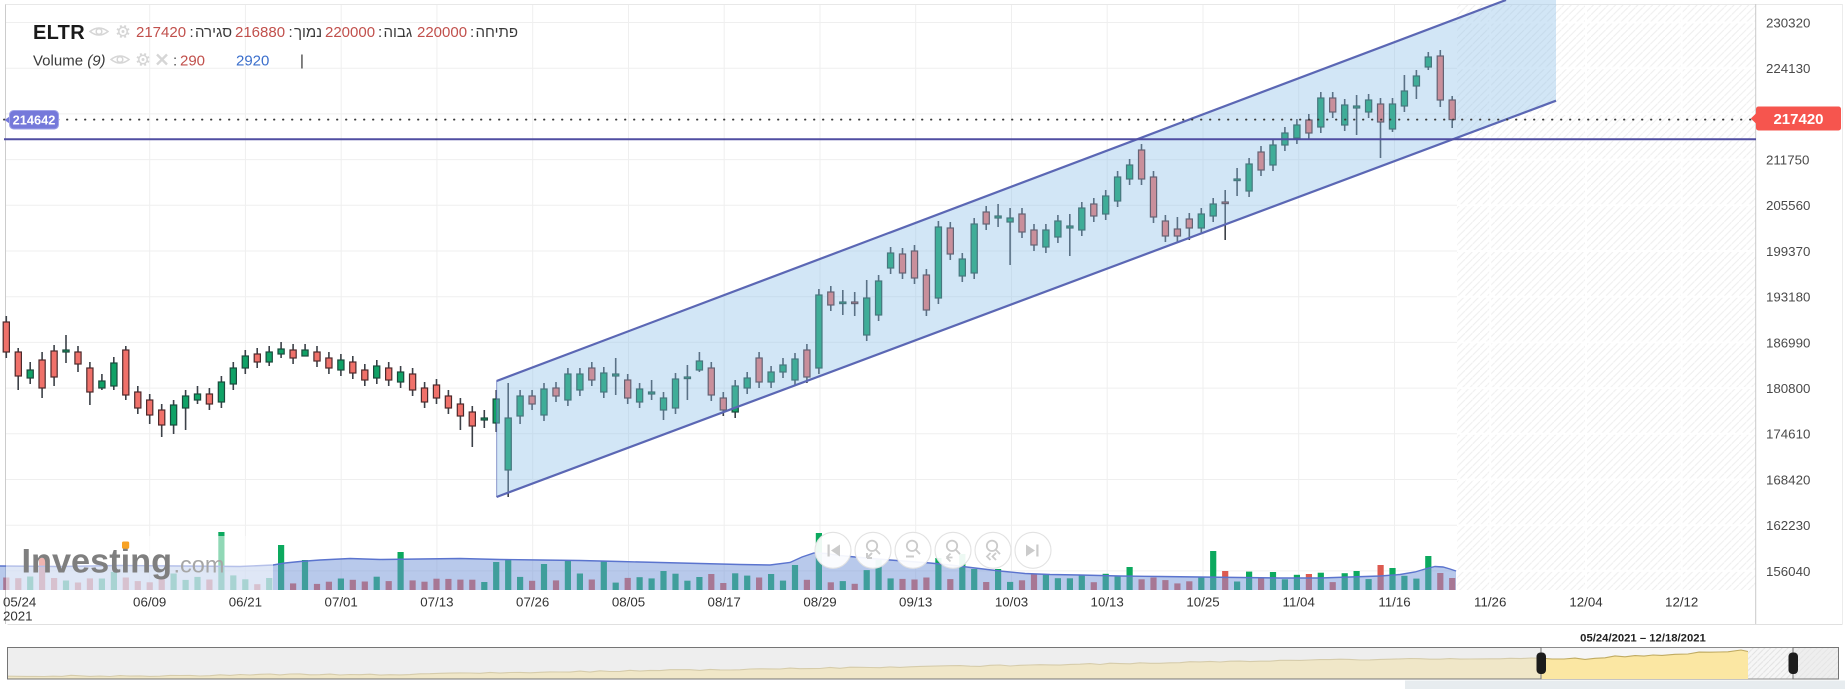 This screenshot has width=1845, height=694. What do you see at coordinates (59, 33) in the screenshot?
I see `svg-text: ELTR` at bounding box center [59, 33].